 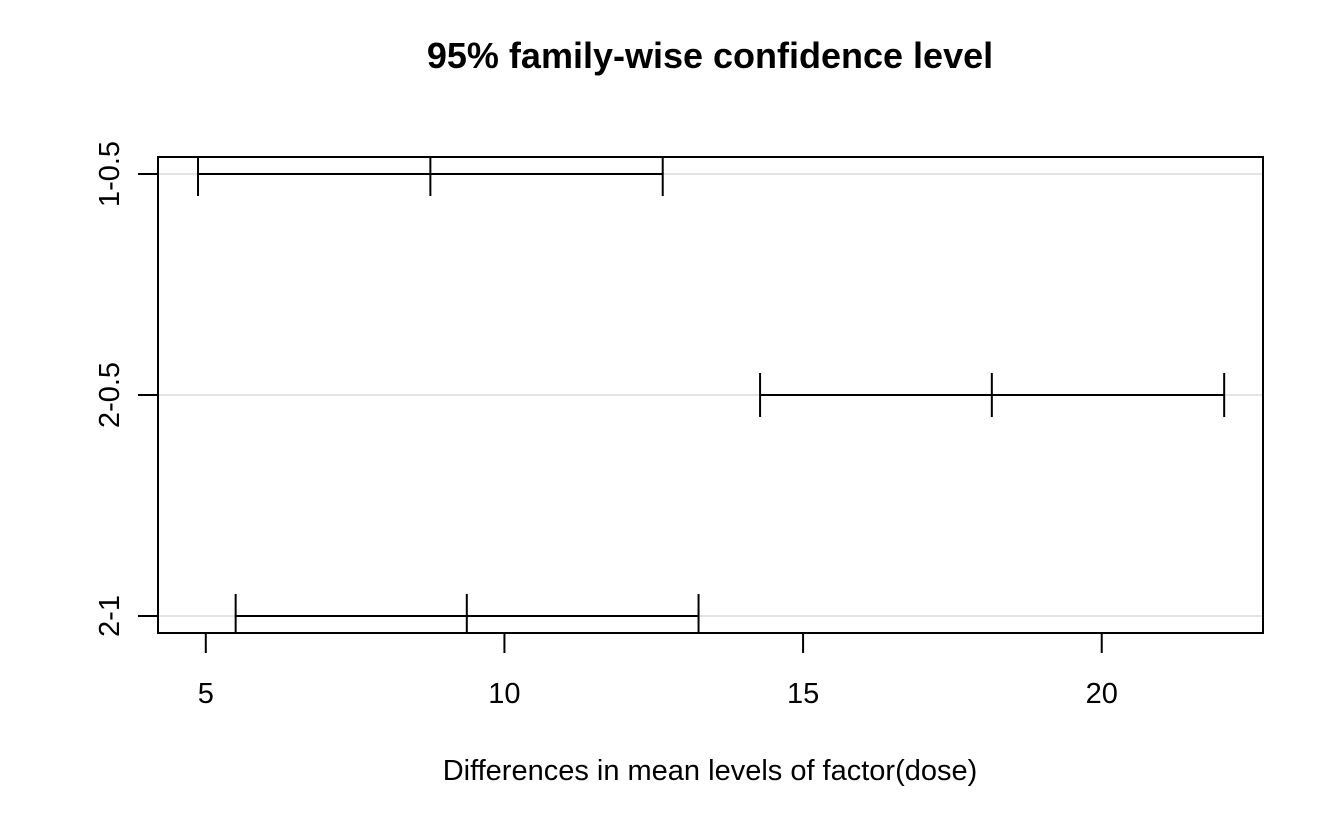 I want to click on interval-2-0.5, so click(x=992, y=395).